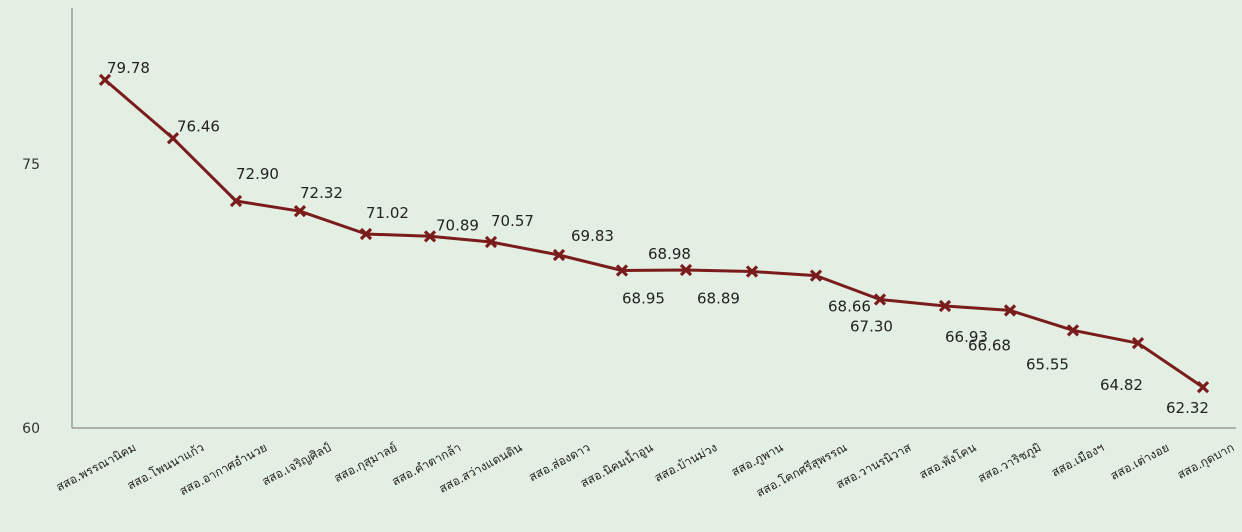  I want to click on data-label: 68.98, so click(669, 254).